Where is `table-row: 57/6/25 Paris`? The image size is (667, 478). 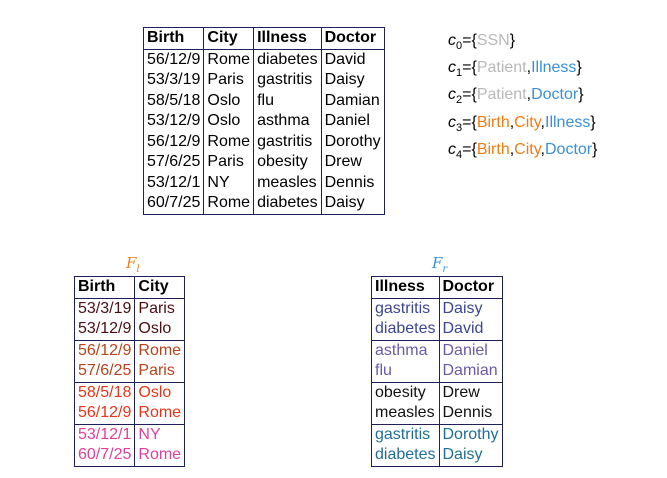
table-row: 57/6/25 Paris is located at coordinates (129, 371).